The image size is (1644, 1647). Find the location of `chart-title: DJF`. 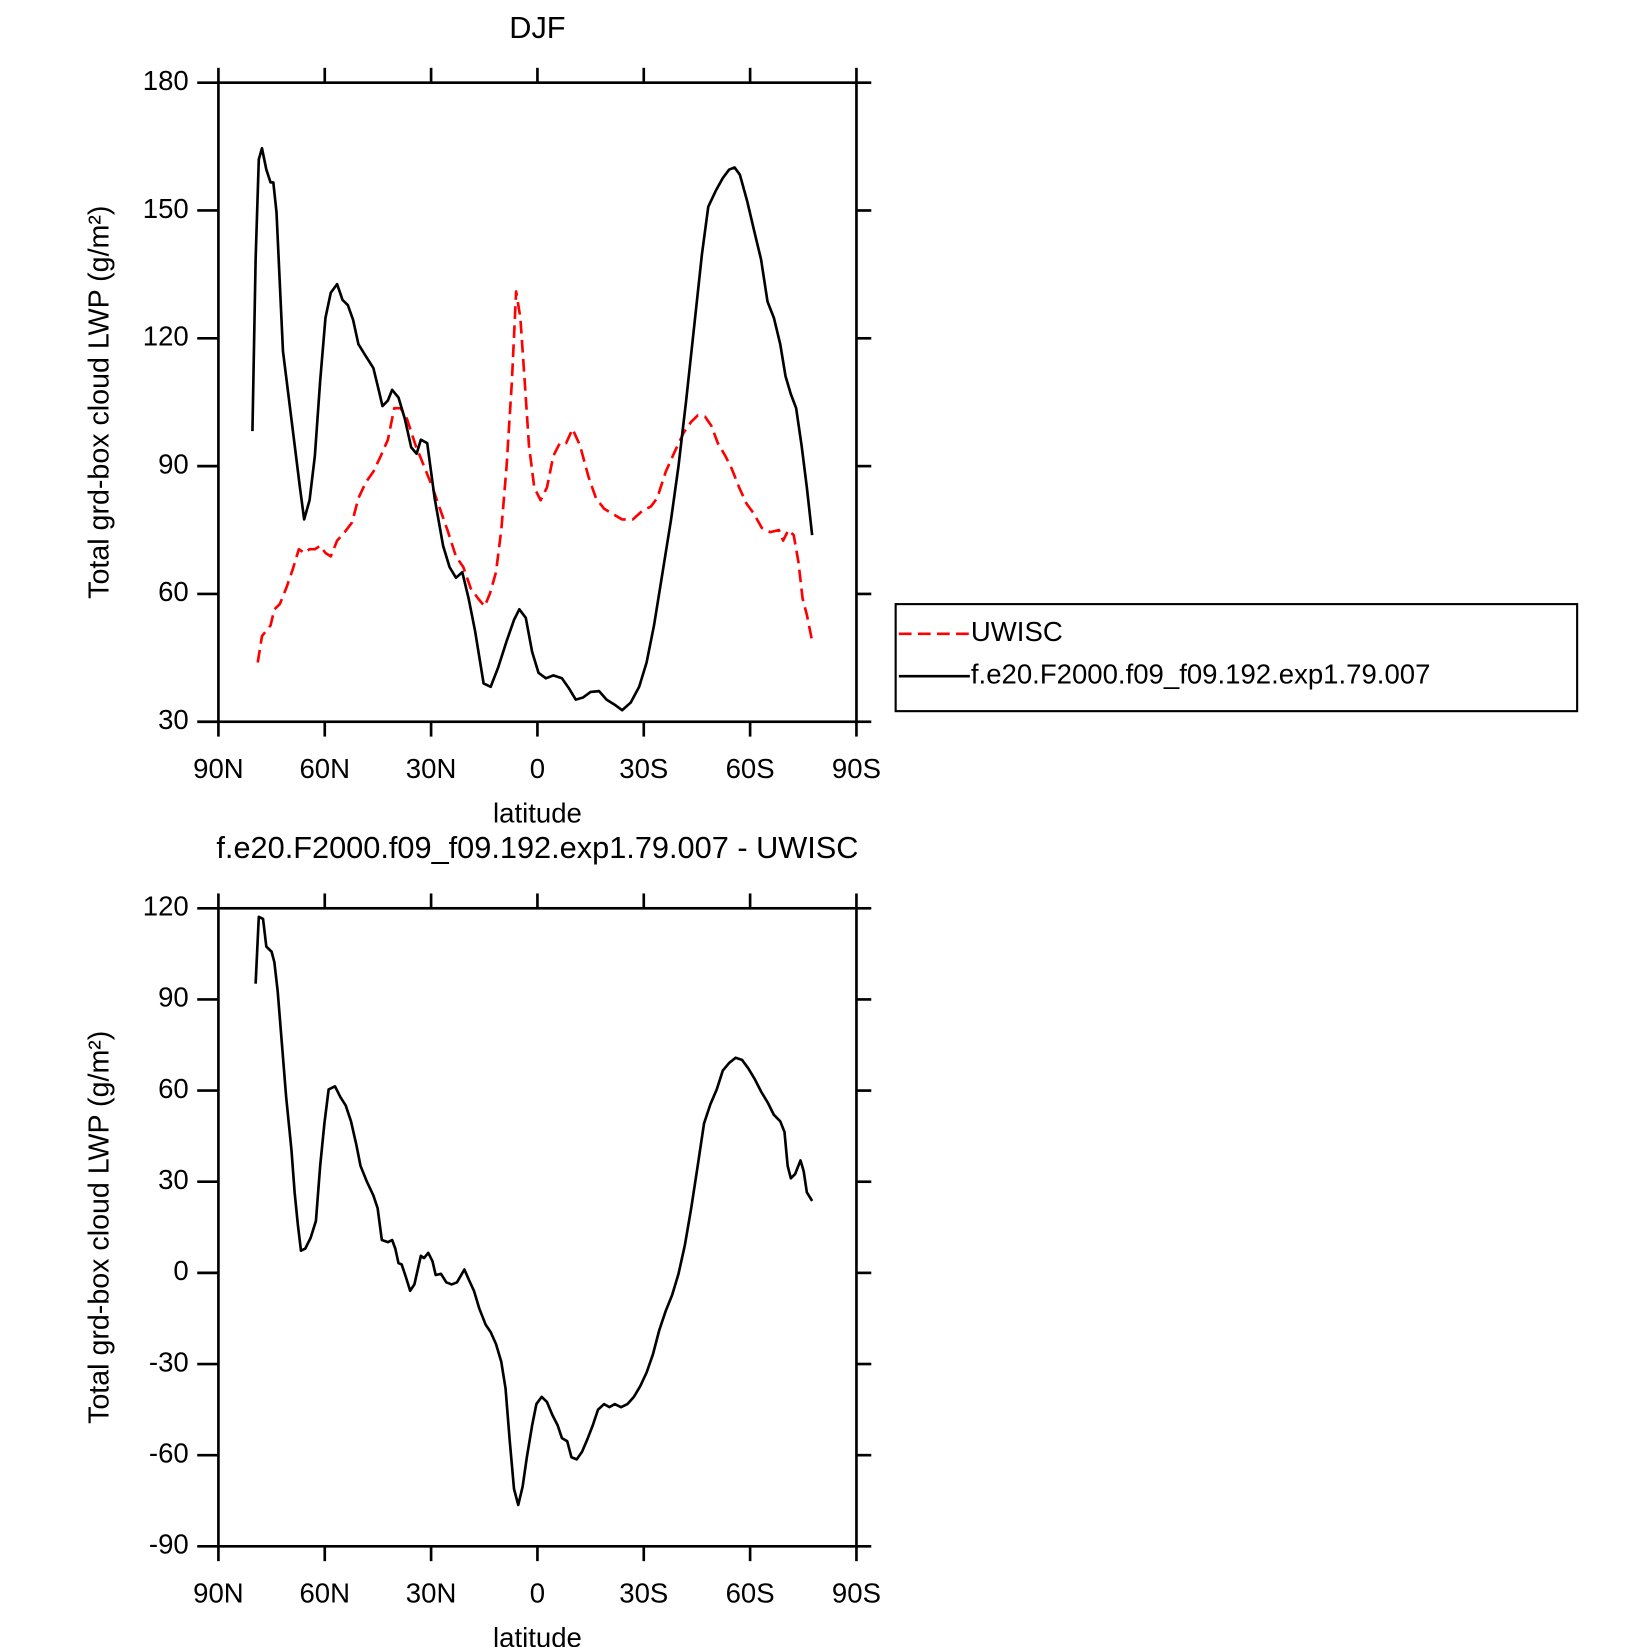

chart-title: DJF is located at coordinates (537, 27).